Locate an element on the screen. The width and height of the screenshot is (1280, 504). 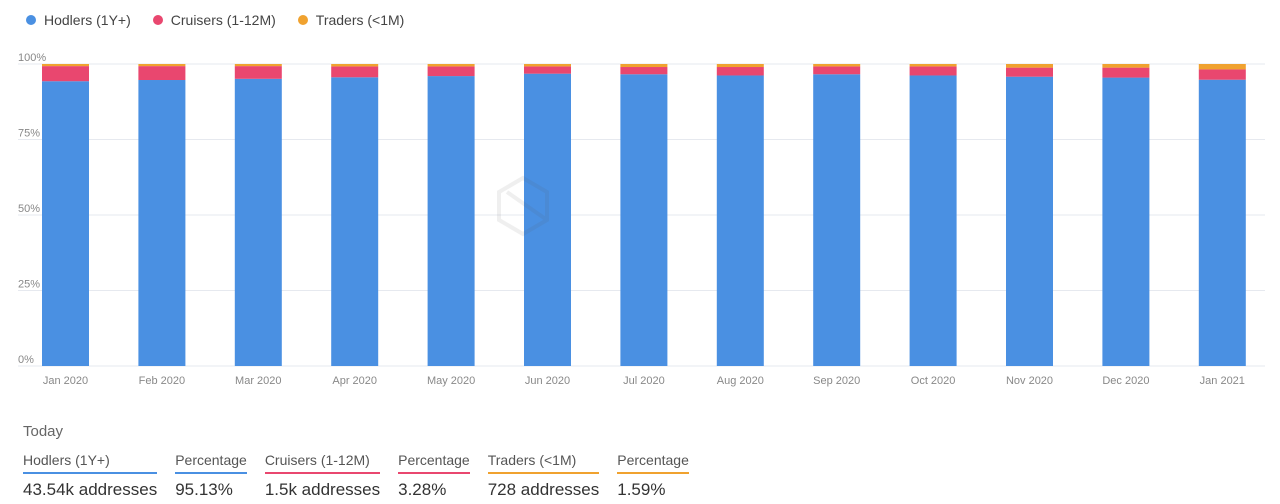
stat-cruisers-percentage: Percentage 3.28% is located at coordinates (434, 476).